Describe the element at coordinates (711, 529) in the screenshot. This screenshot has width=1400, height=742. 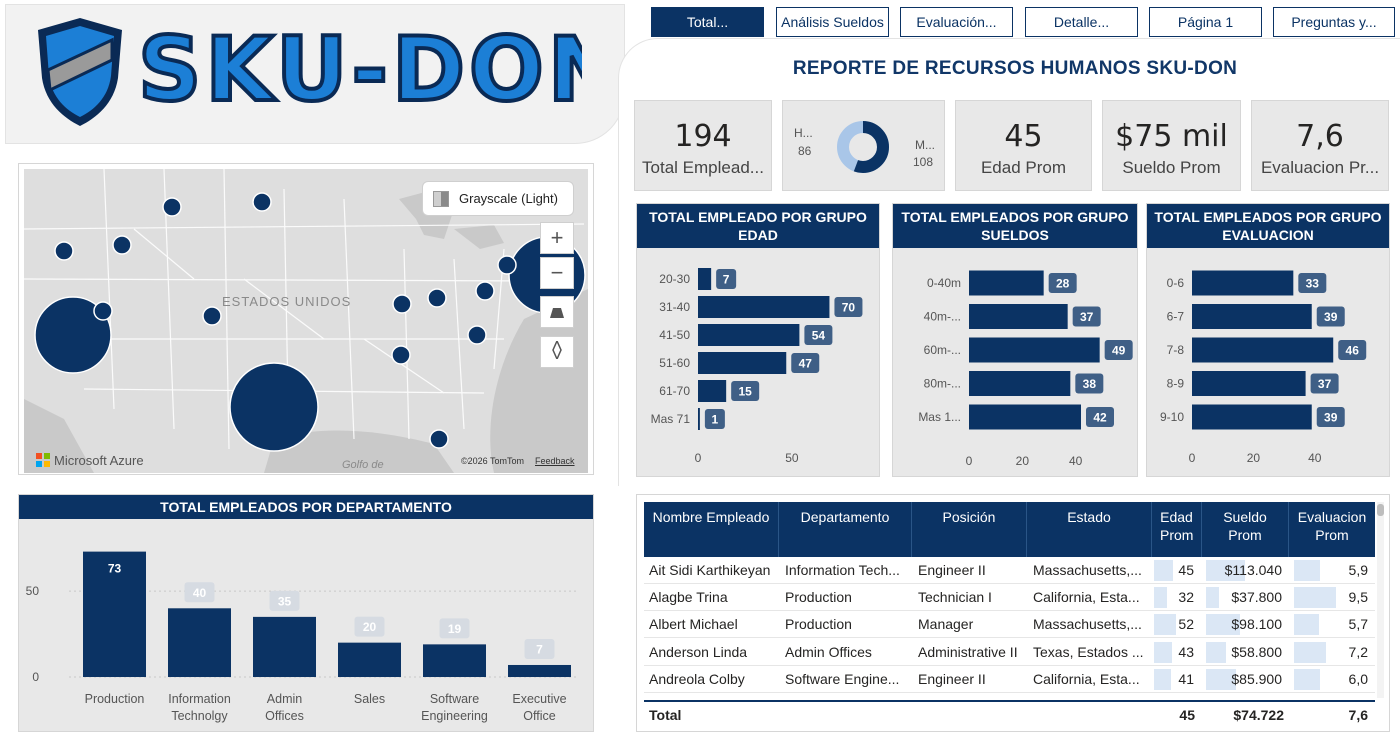
I see `col-nombre: Nombre Empleado` at that location.